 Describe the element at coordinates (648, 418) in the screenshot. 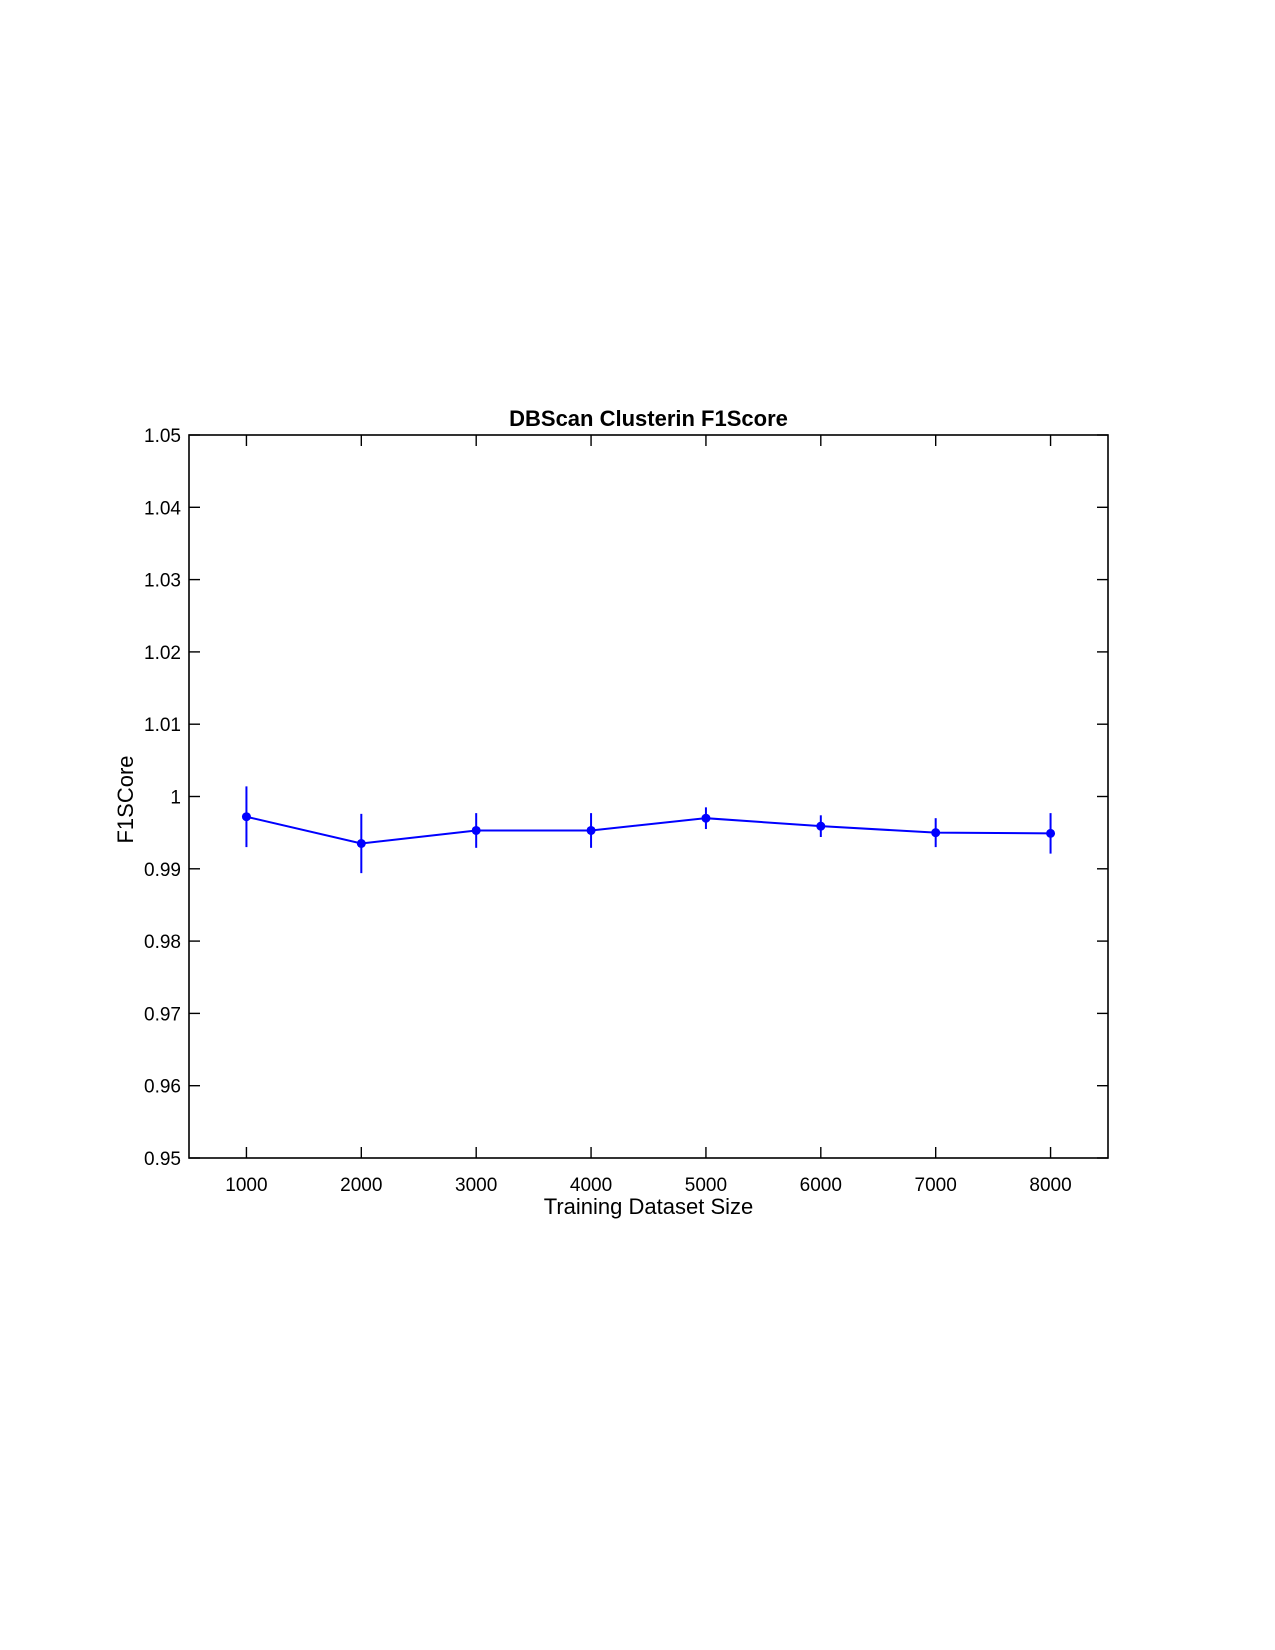

I see `chart-title: DBScan Clusterin F1Score` at that location.